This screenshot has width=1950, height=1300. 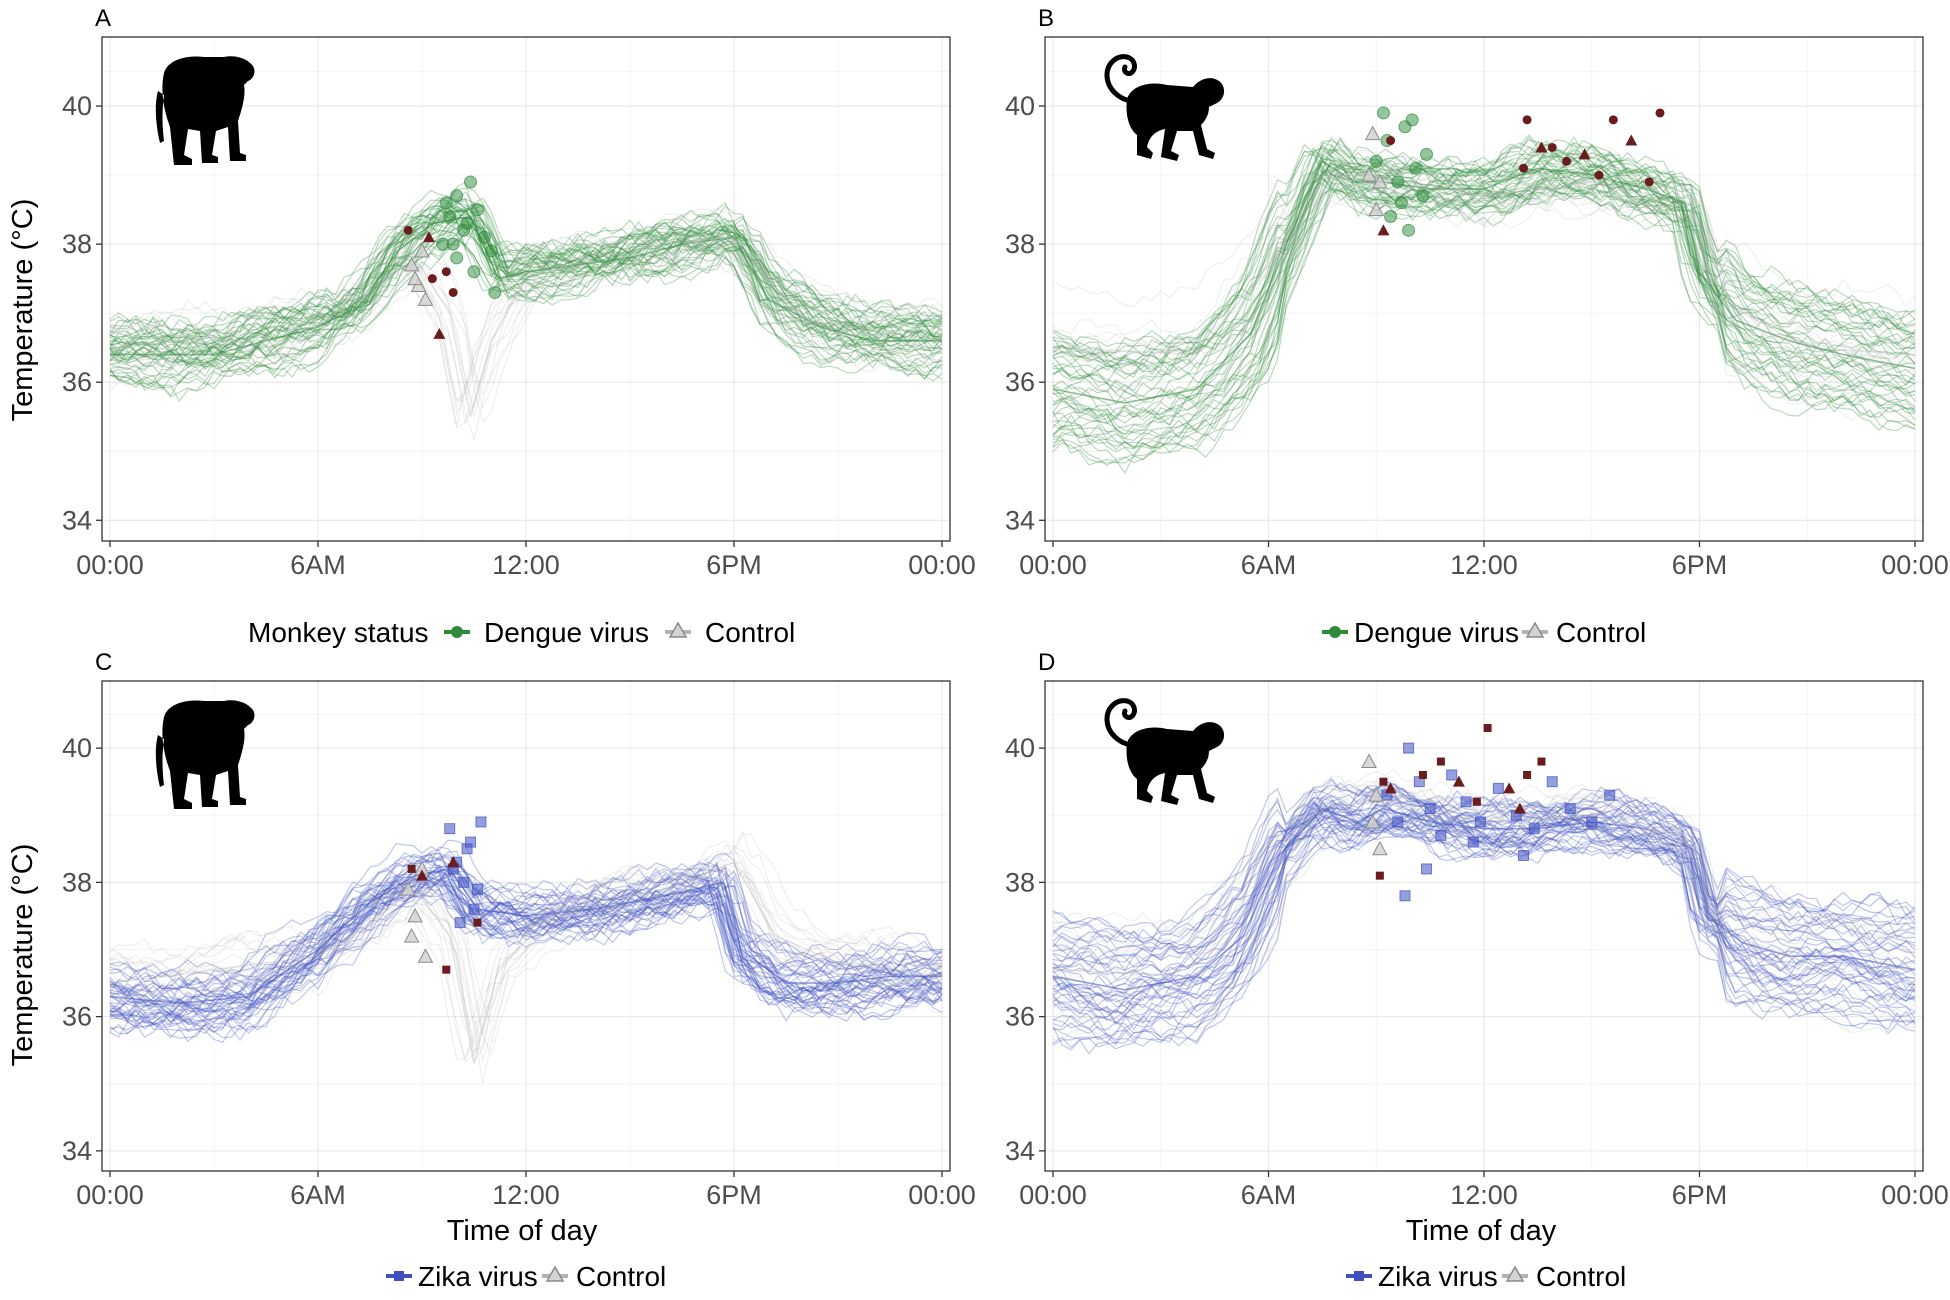 I want to click on panel-c-y-tick-label: 38, so click(x=77, y=882).